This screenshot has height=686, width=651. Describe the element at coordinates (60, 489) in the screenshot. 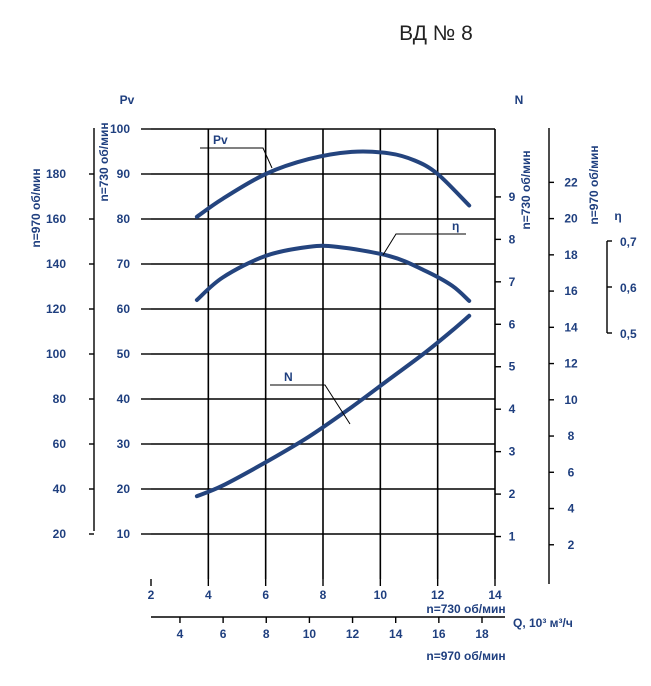

I see `y-axis-pv-970-tick-label: 40` at that location.